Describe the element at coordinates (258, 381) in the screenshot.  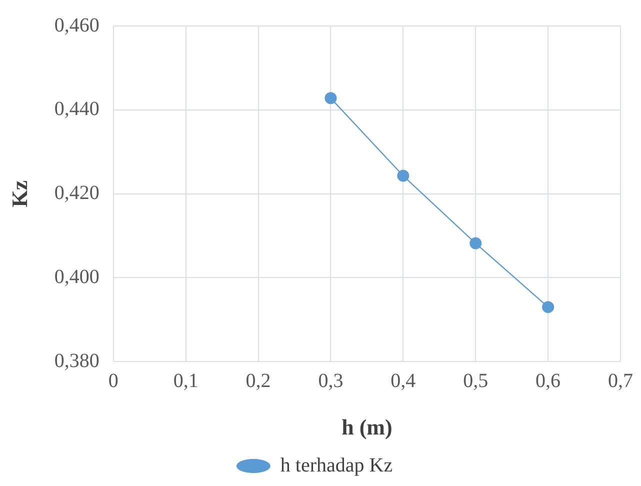
I see `x-tick-label: 0,2` at that location.